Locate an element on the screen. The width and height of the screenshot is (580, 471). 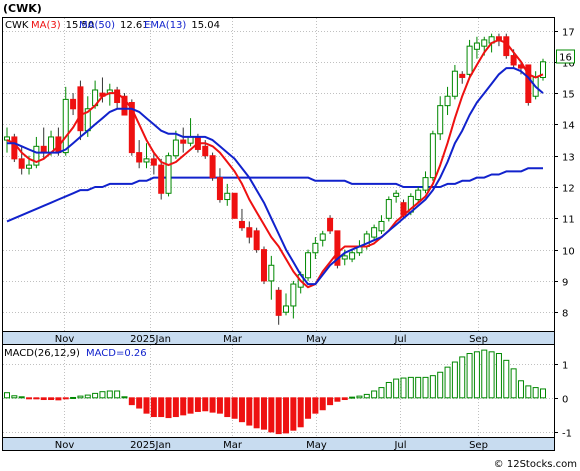
price-legend-label: MA(50) is located at coordinates (97, 25).